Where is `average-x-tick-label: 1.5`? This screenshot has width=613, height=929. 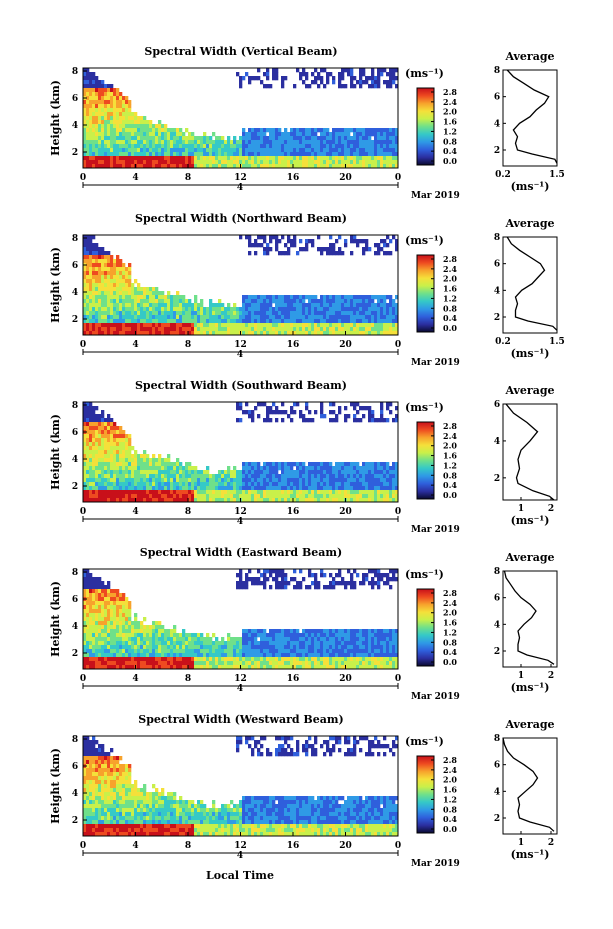 average-x-tick-label: 1.5 is located at coordinates (557, 342).